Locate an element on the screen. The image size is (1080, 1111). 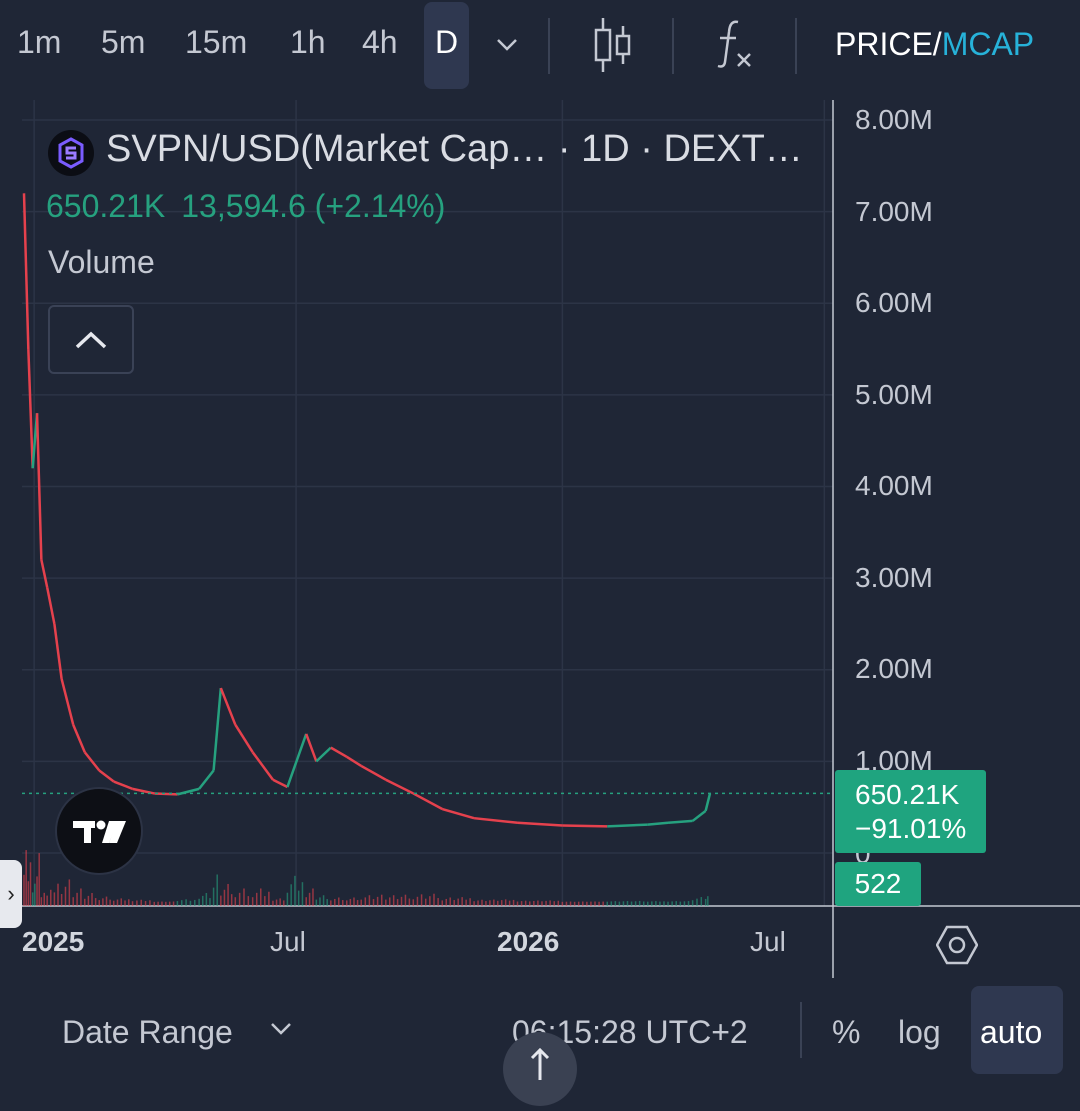
log-scale-toggle: log is located at coordinates (919, 1032).